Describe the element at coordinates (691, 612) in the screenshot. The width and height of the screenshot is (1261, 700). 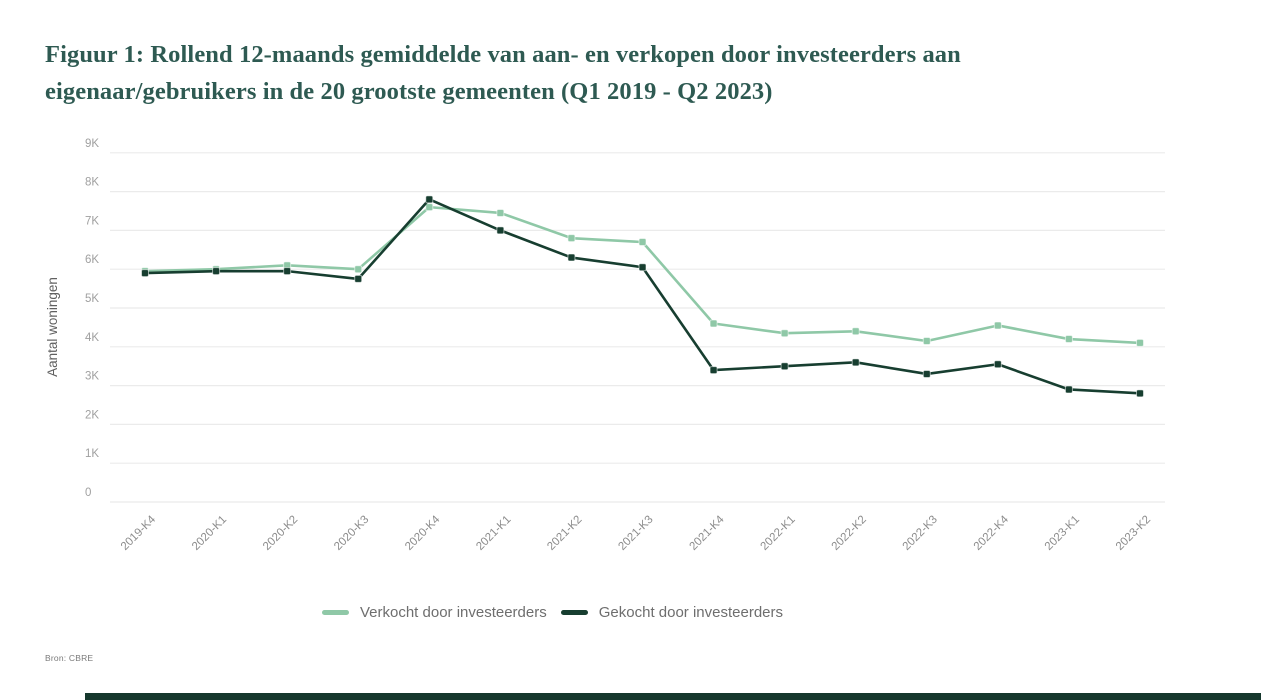
I see `legend-label: Gekocht door investeerders` at that location.